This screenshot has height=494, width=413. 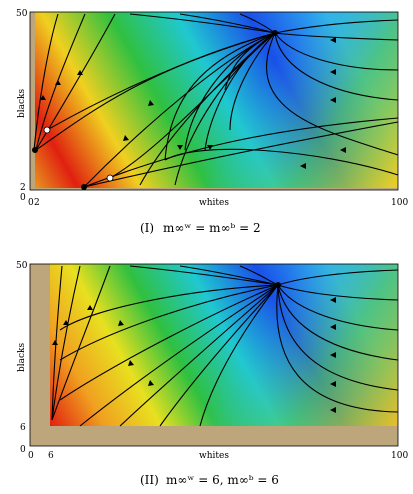 I want to click on panel-2-x-tick-low: 6, so click(x=51, y=456).